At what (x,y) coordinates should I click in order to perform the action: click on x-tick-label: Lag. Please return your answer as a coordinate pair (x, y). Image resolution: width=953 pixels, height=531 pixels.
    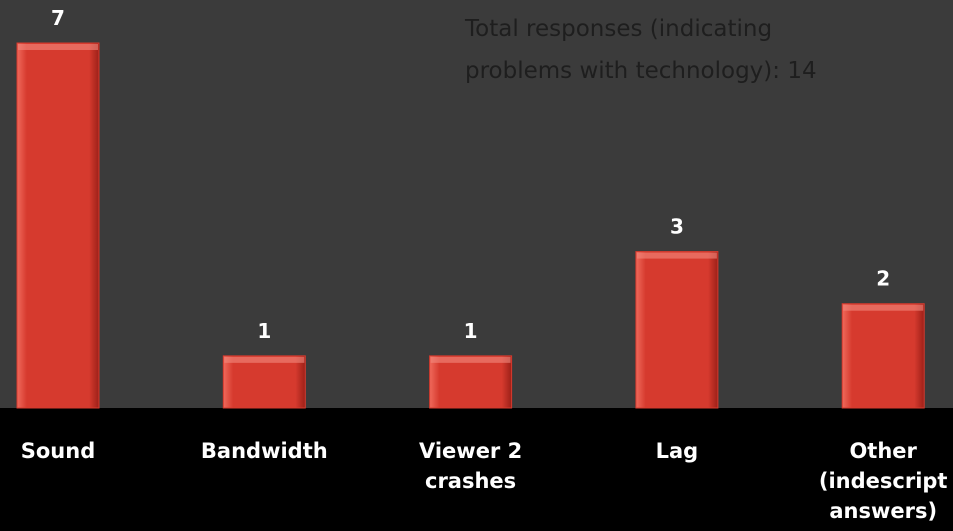
    Looking at the image, I should click on (677, 451).